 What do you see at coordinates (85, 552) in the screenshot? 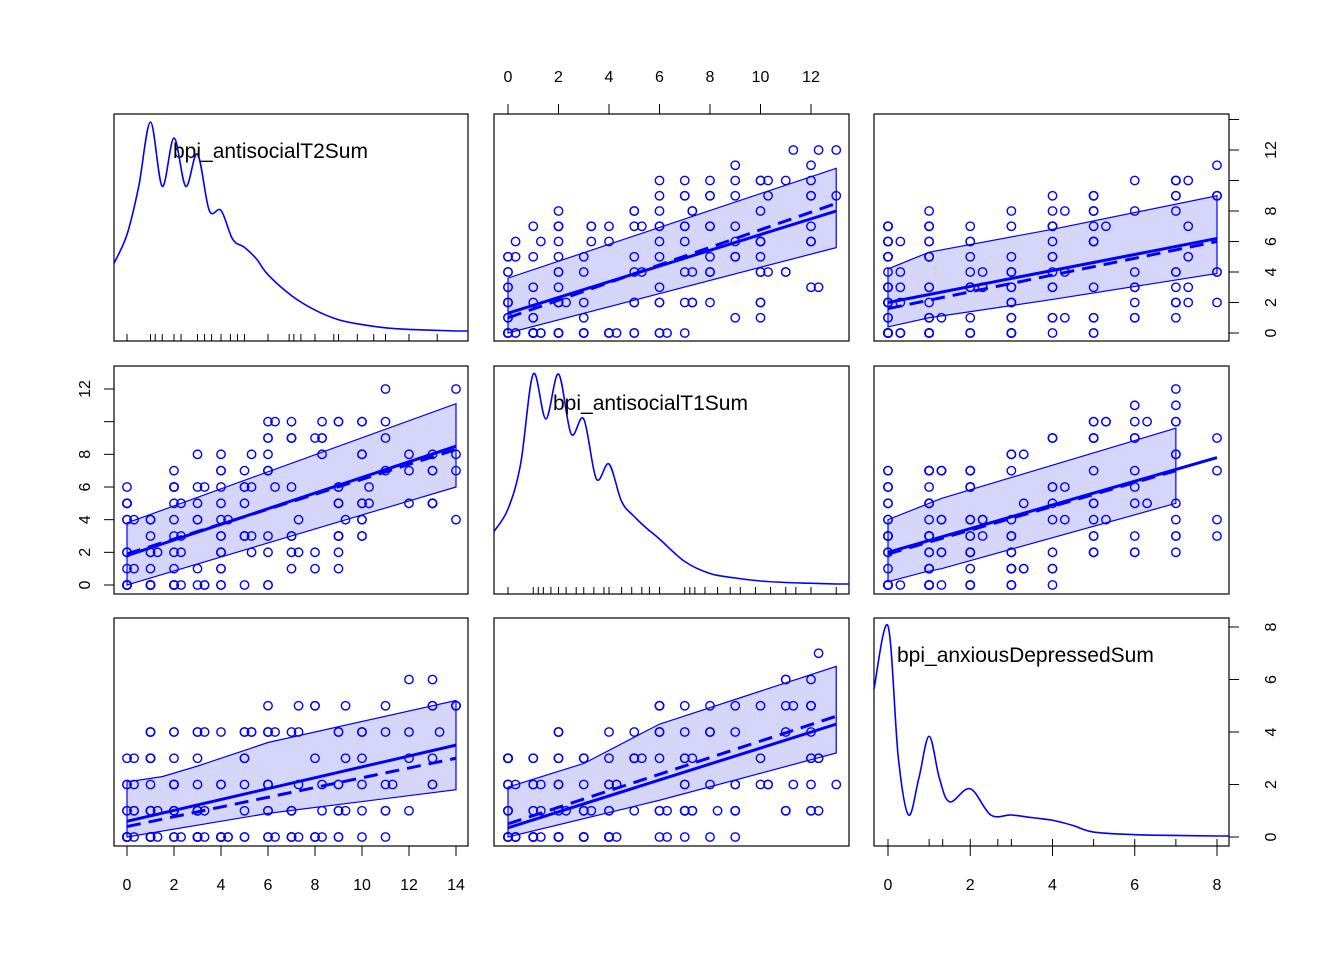
I see `y-tick-label-left: 2` at bounding box center [85, 552].